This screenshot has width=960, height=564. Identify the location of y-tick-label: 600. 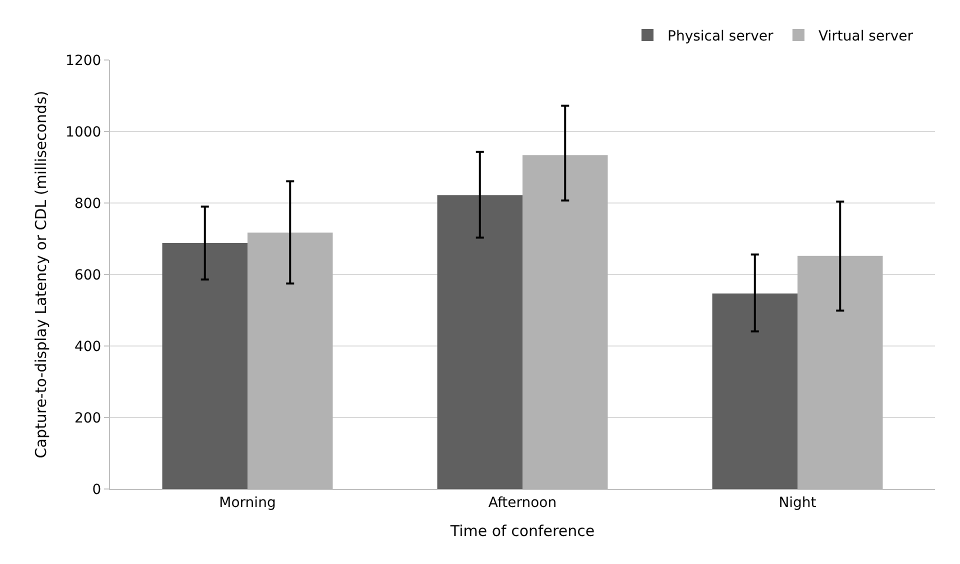
(88, 275).